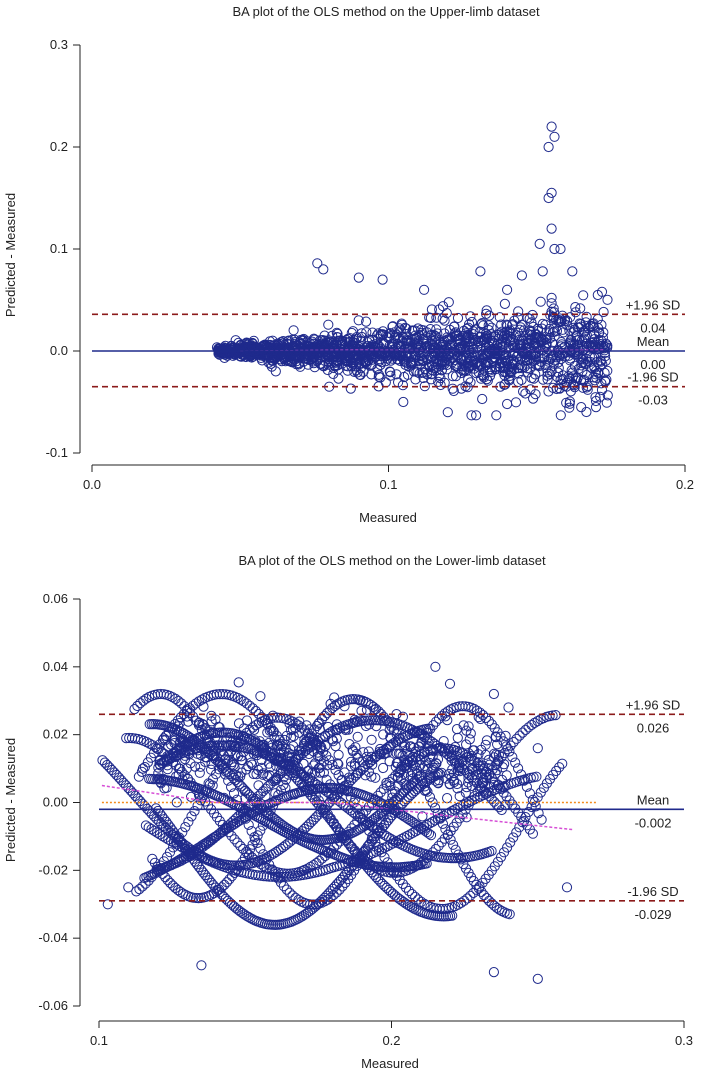 The height and width of the screenshot is (1074, 706). What do you see at coordinates (55, 598) in the screenshot?
I see `y-tick-label: 0.06` at bounding box center [55, 598].